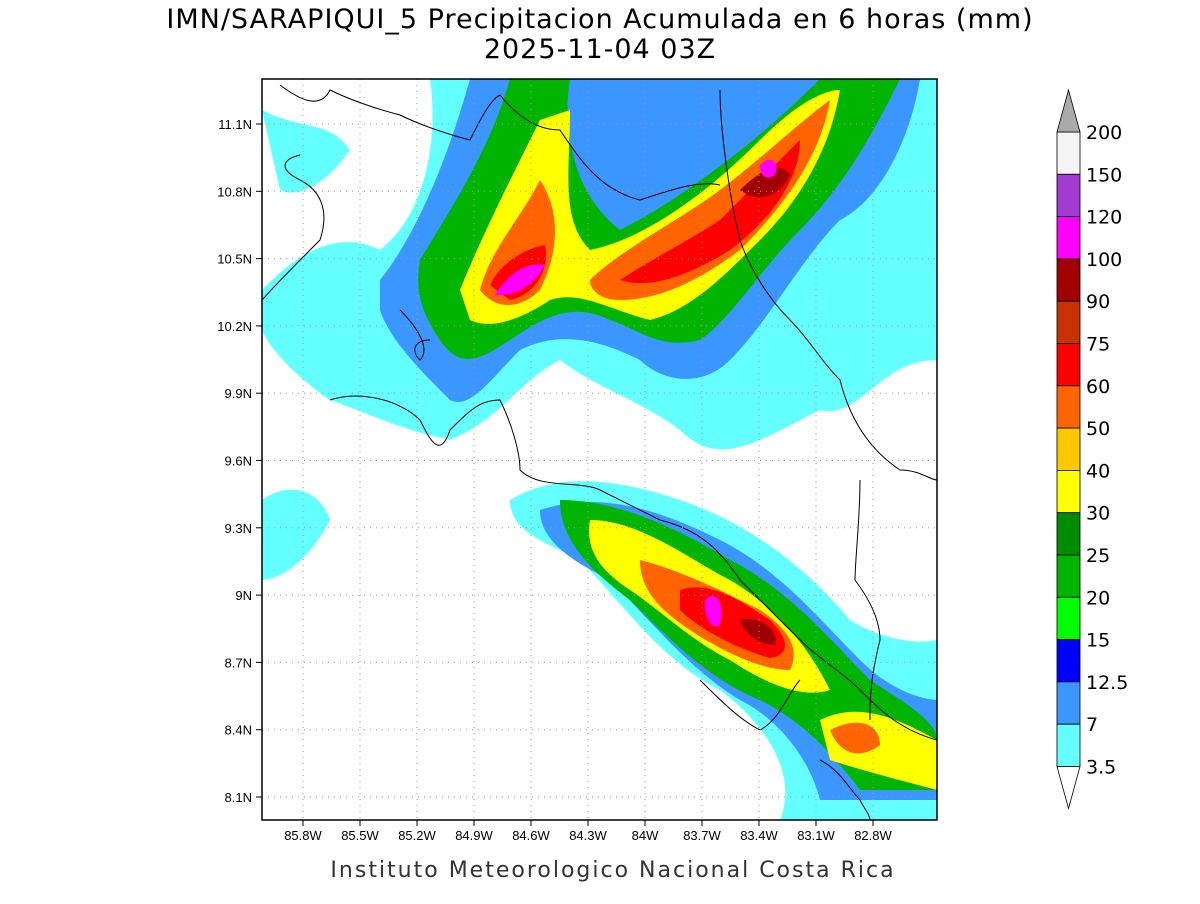 This screenshot has height=904, width=1200. I want to click on colorbar-label: 7, so click(1092, 725).